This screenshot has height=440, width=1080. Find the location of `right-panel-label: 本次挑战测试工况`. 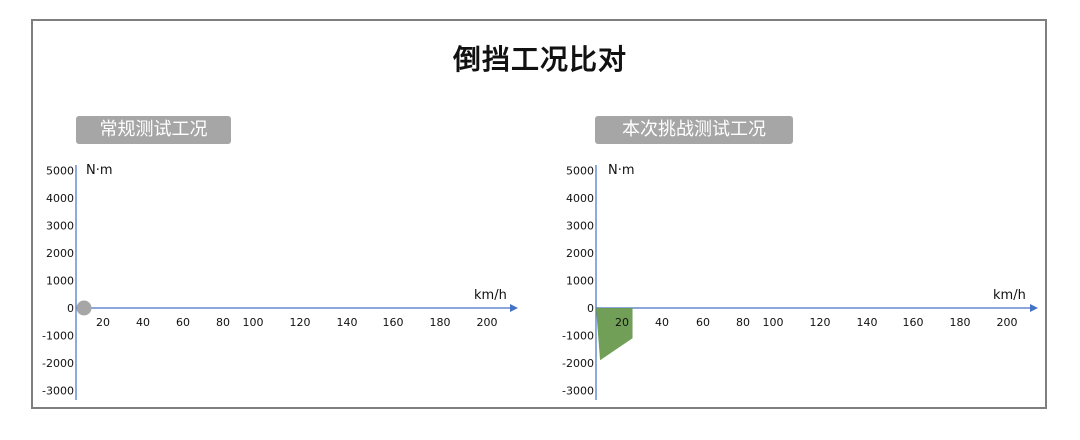

right-panel-label: 本次挑战测试工况 is located at coordinates (694, 130).